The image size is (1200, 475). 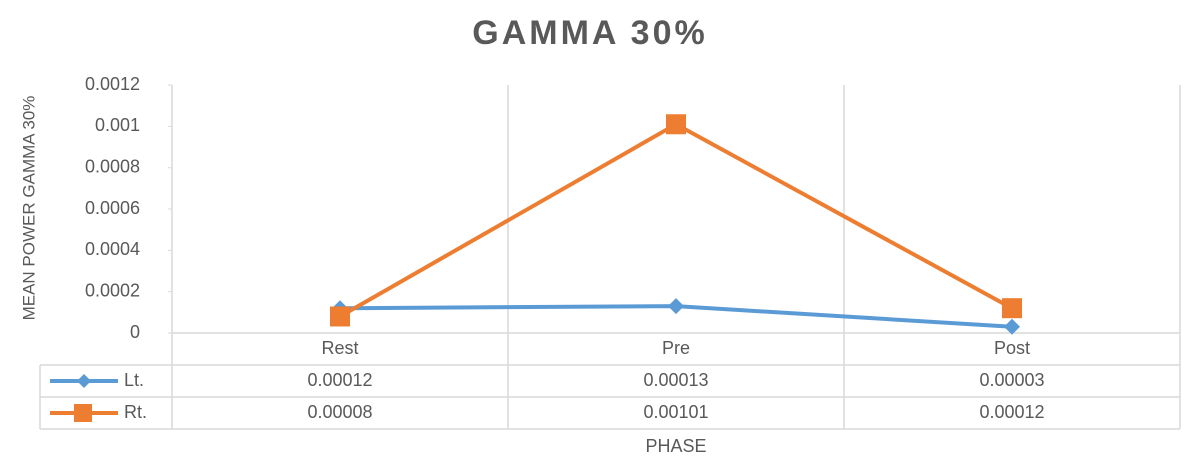 What do you see at coordinates (112, 84) in the screenshot?
I see `y-tick-label: 0.0012` at bounding box center [112, 84].